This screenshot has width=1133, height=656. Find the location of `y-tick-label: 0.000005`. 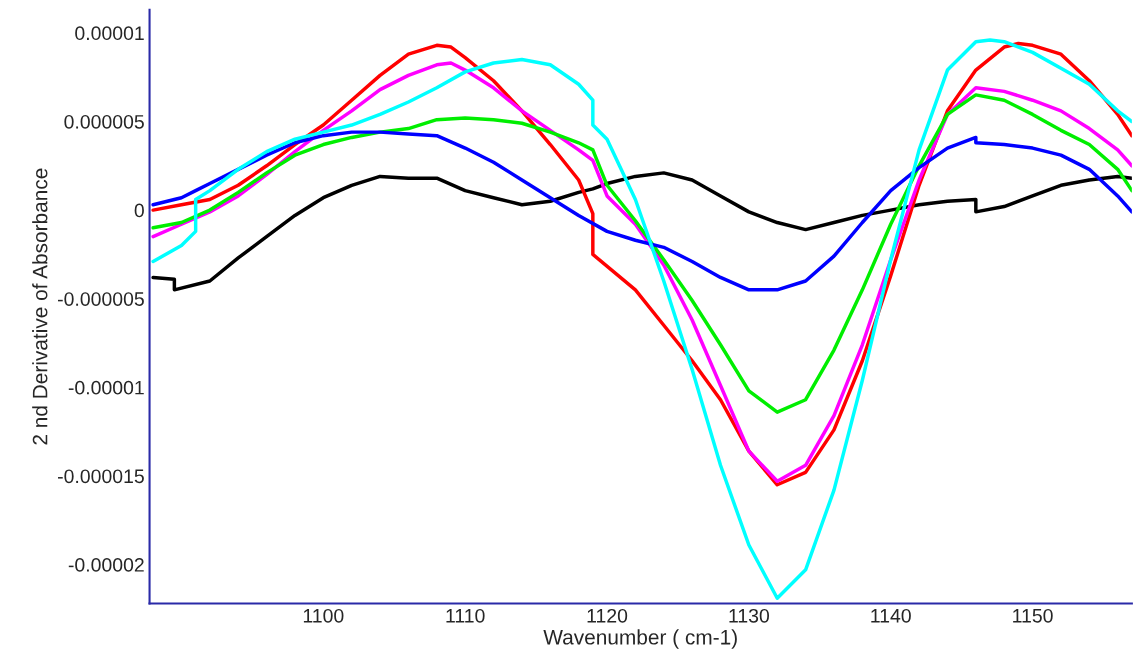

y-tick-label: 0.000005 is located at coordinates (104, 121).